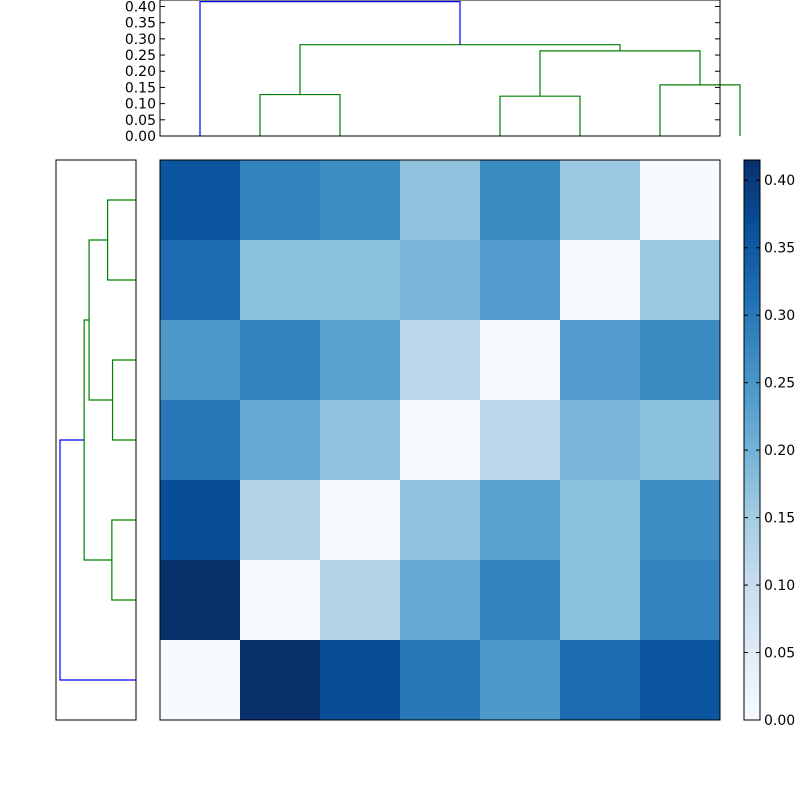  What do you see at coordinates (140, 7) in the screenshot?
I see `top-ytick-label: 0.40` at bounding box center [140, 7].